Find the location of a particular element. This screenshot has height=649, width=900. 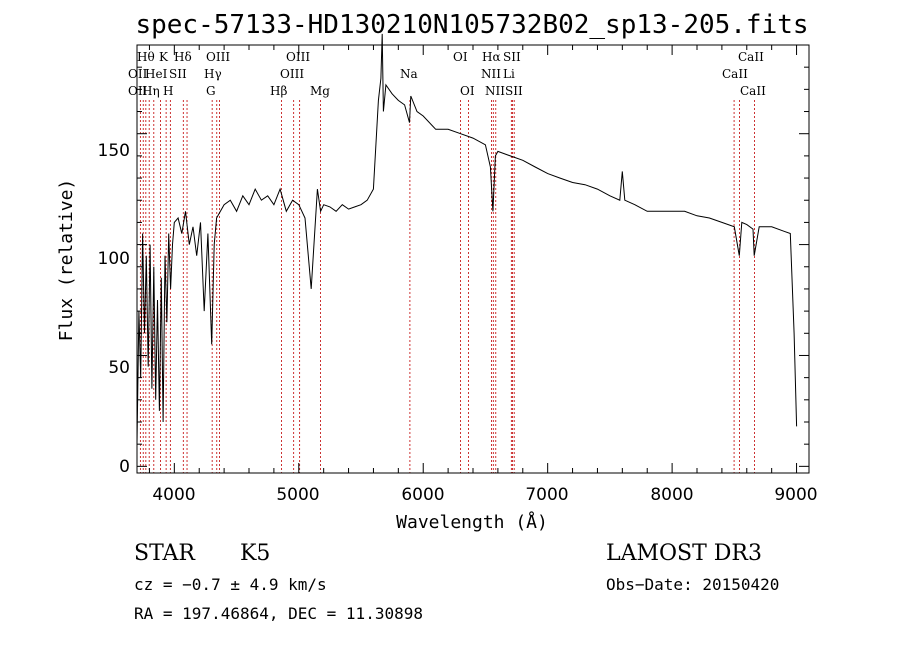

line-label-nii-a: NII is located at coordinates (491, 74).